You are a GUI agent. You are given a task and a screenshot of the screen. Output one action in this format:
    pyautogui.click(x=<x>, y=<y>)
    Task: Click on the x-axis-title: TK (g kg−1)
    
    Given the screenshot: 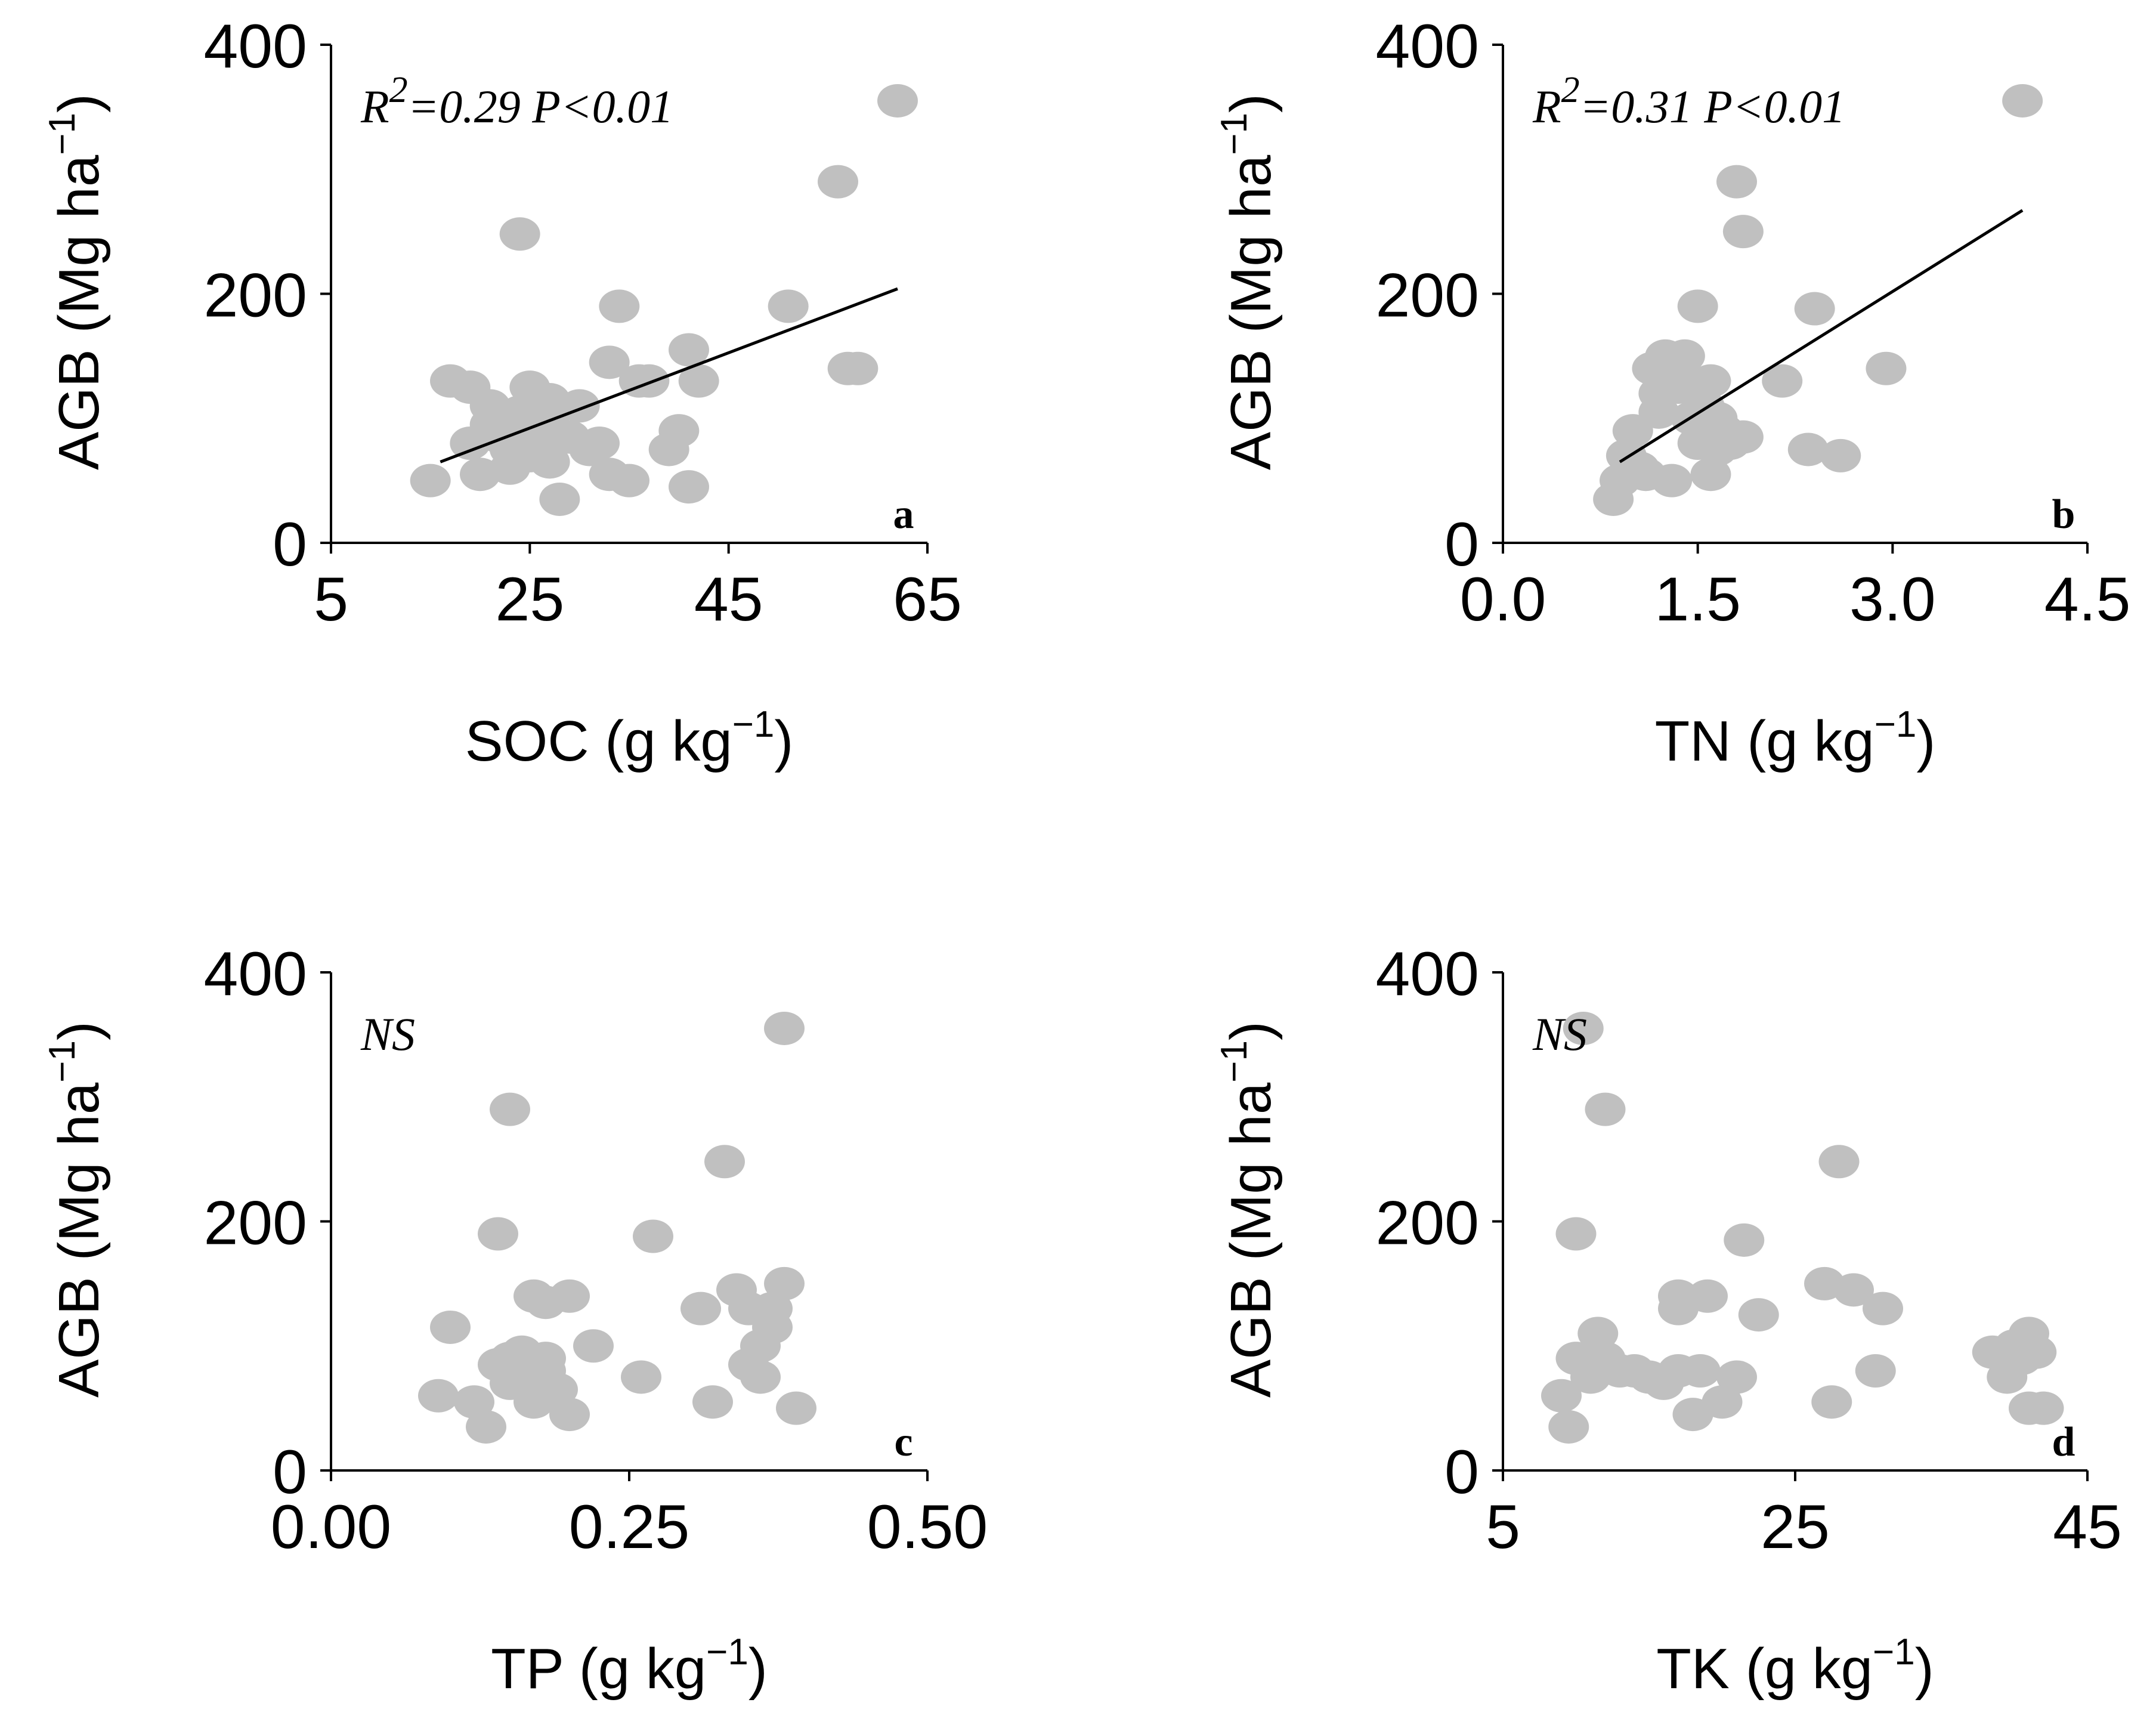 What is the action you would take?
    pyautogui.click(x=1795, y=1666)
    